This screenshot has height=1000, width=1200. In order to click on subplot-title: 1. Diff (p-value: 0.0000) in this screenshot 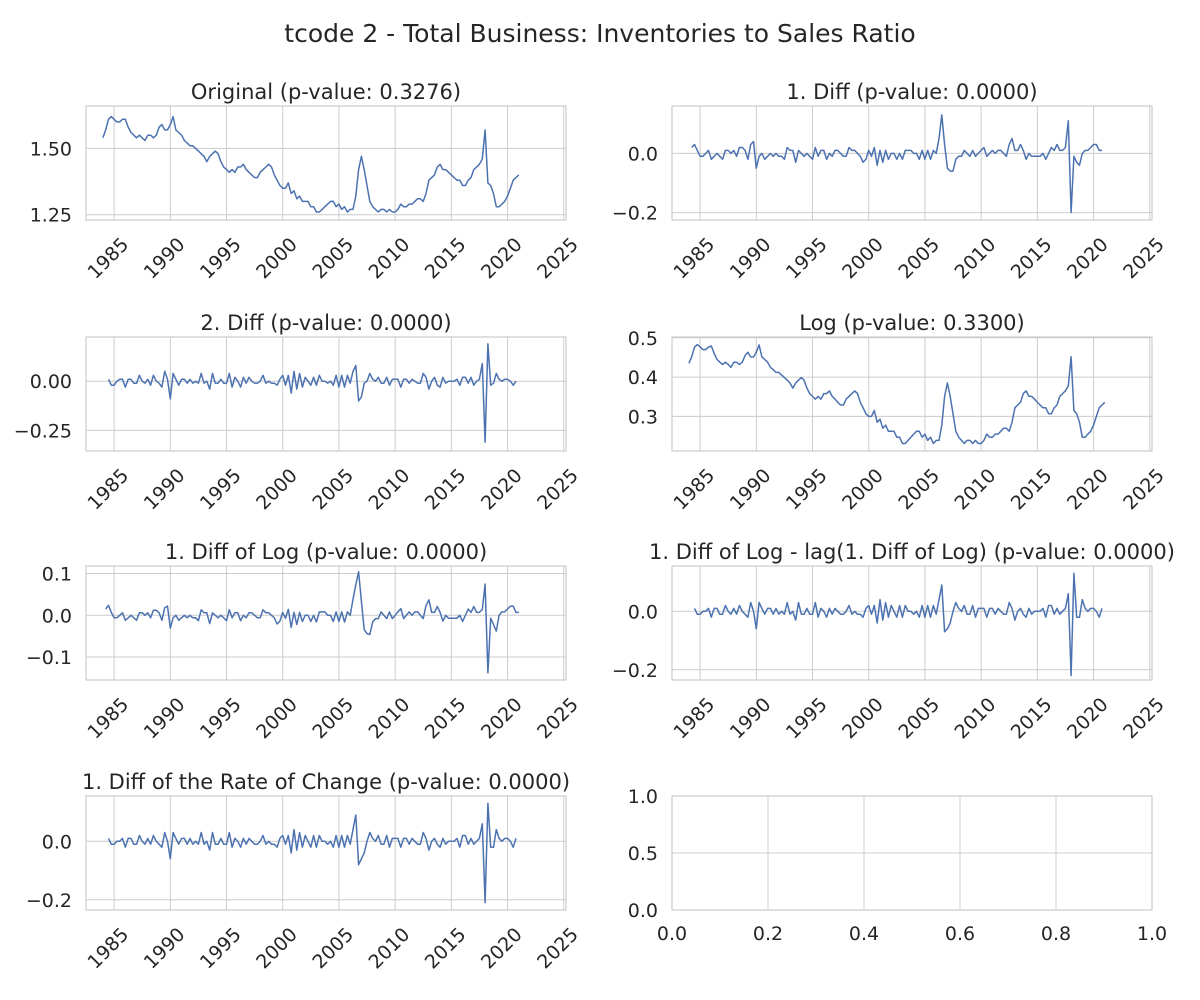, I will do `click(911, 92)`.